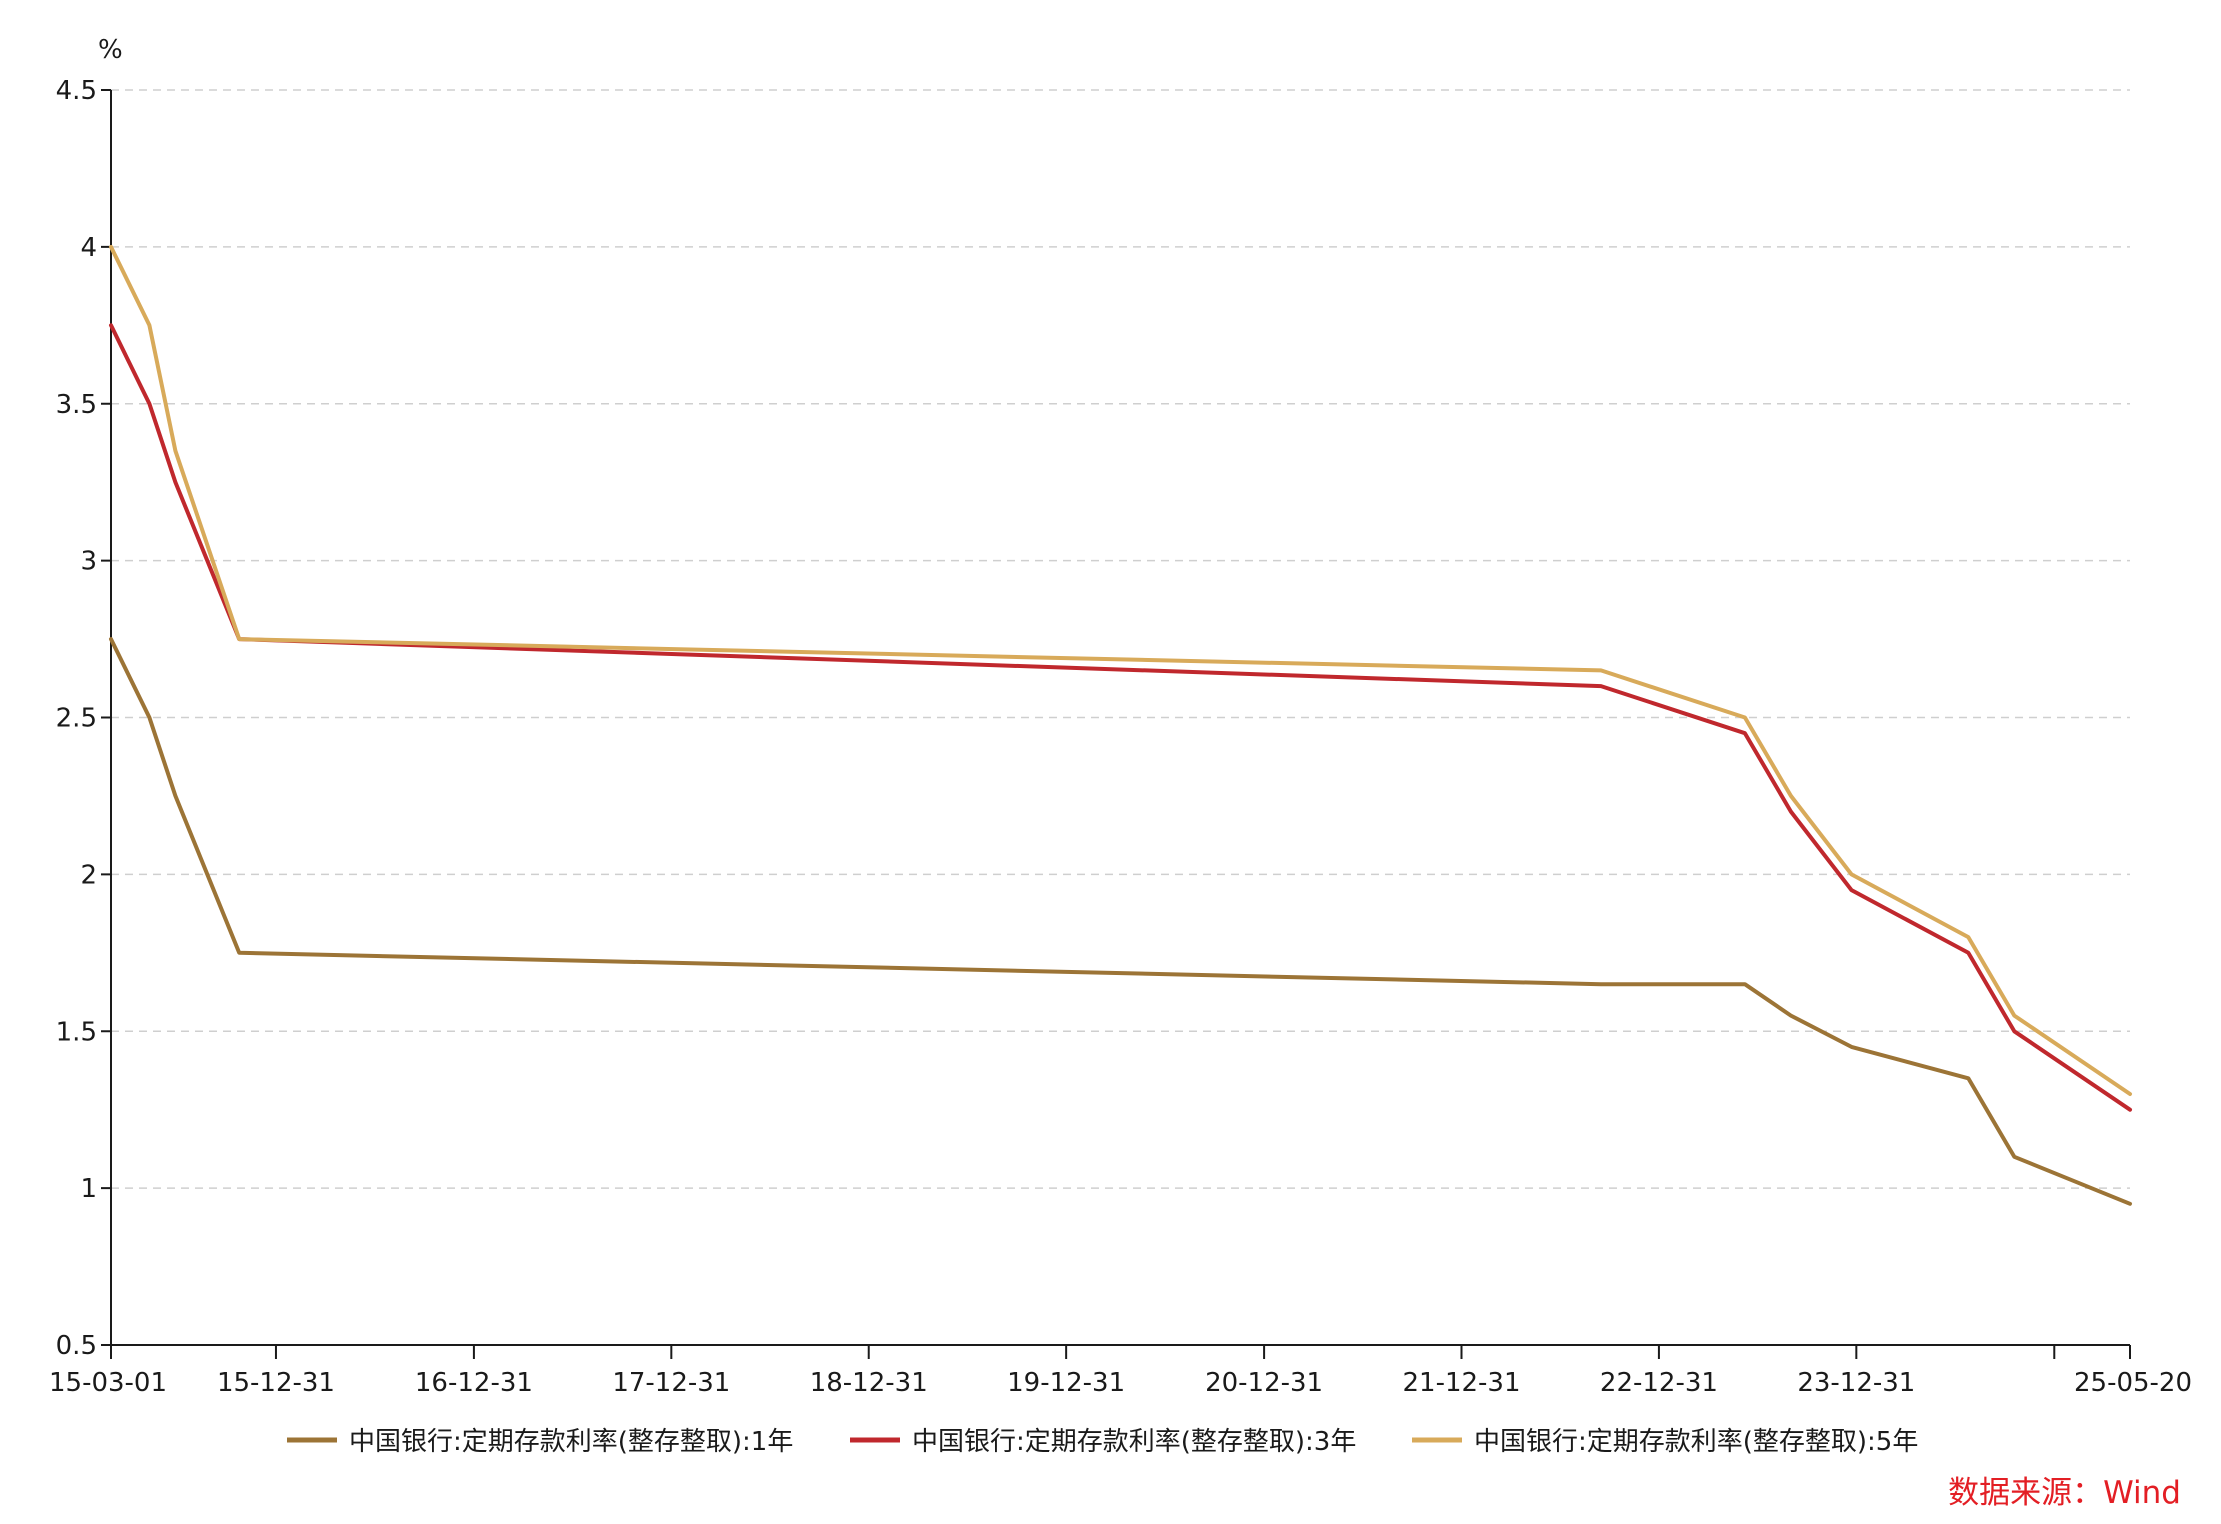 The width and height of the screenshot is (2221, 1524). I want to click on y-tick-label: 2.5, so click(76, 719).